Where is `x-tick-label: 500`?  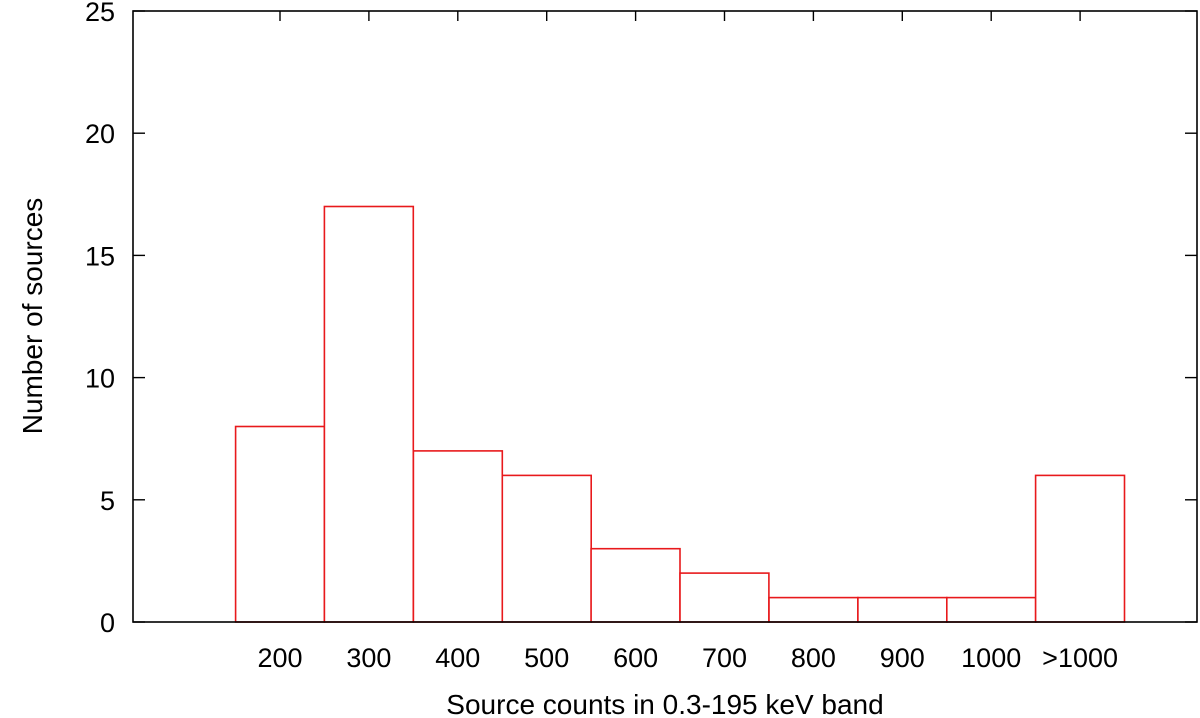
x-tick-label: 500 is located at coordinates (546, 658).